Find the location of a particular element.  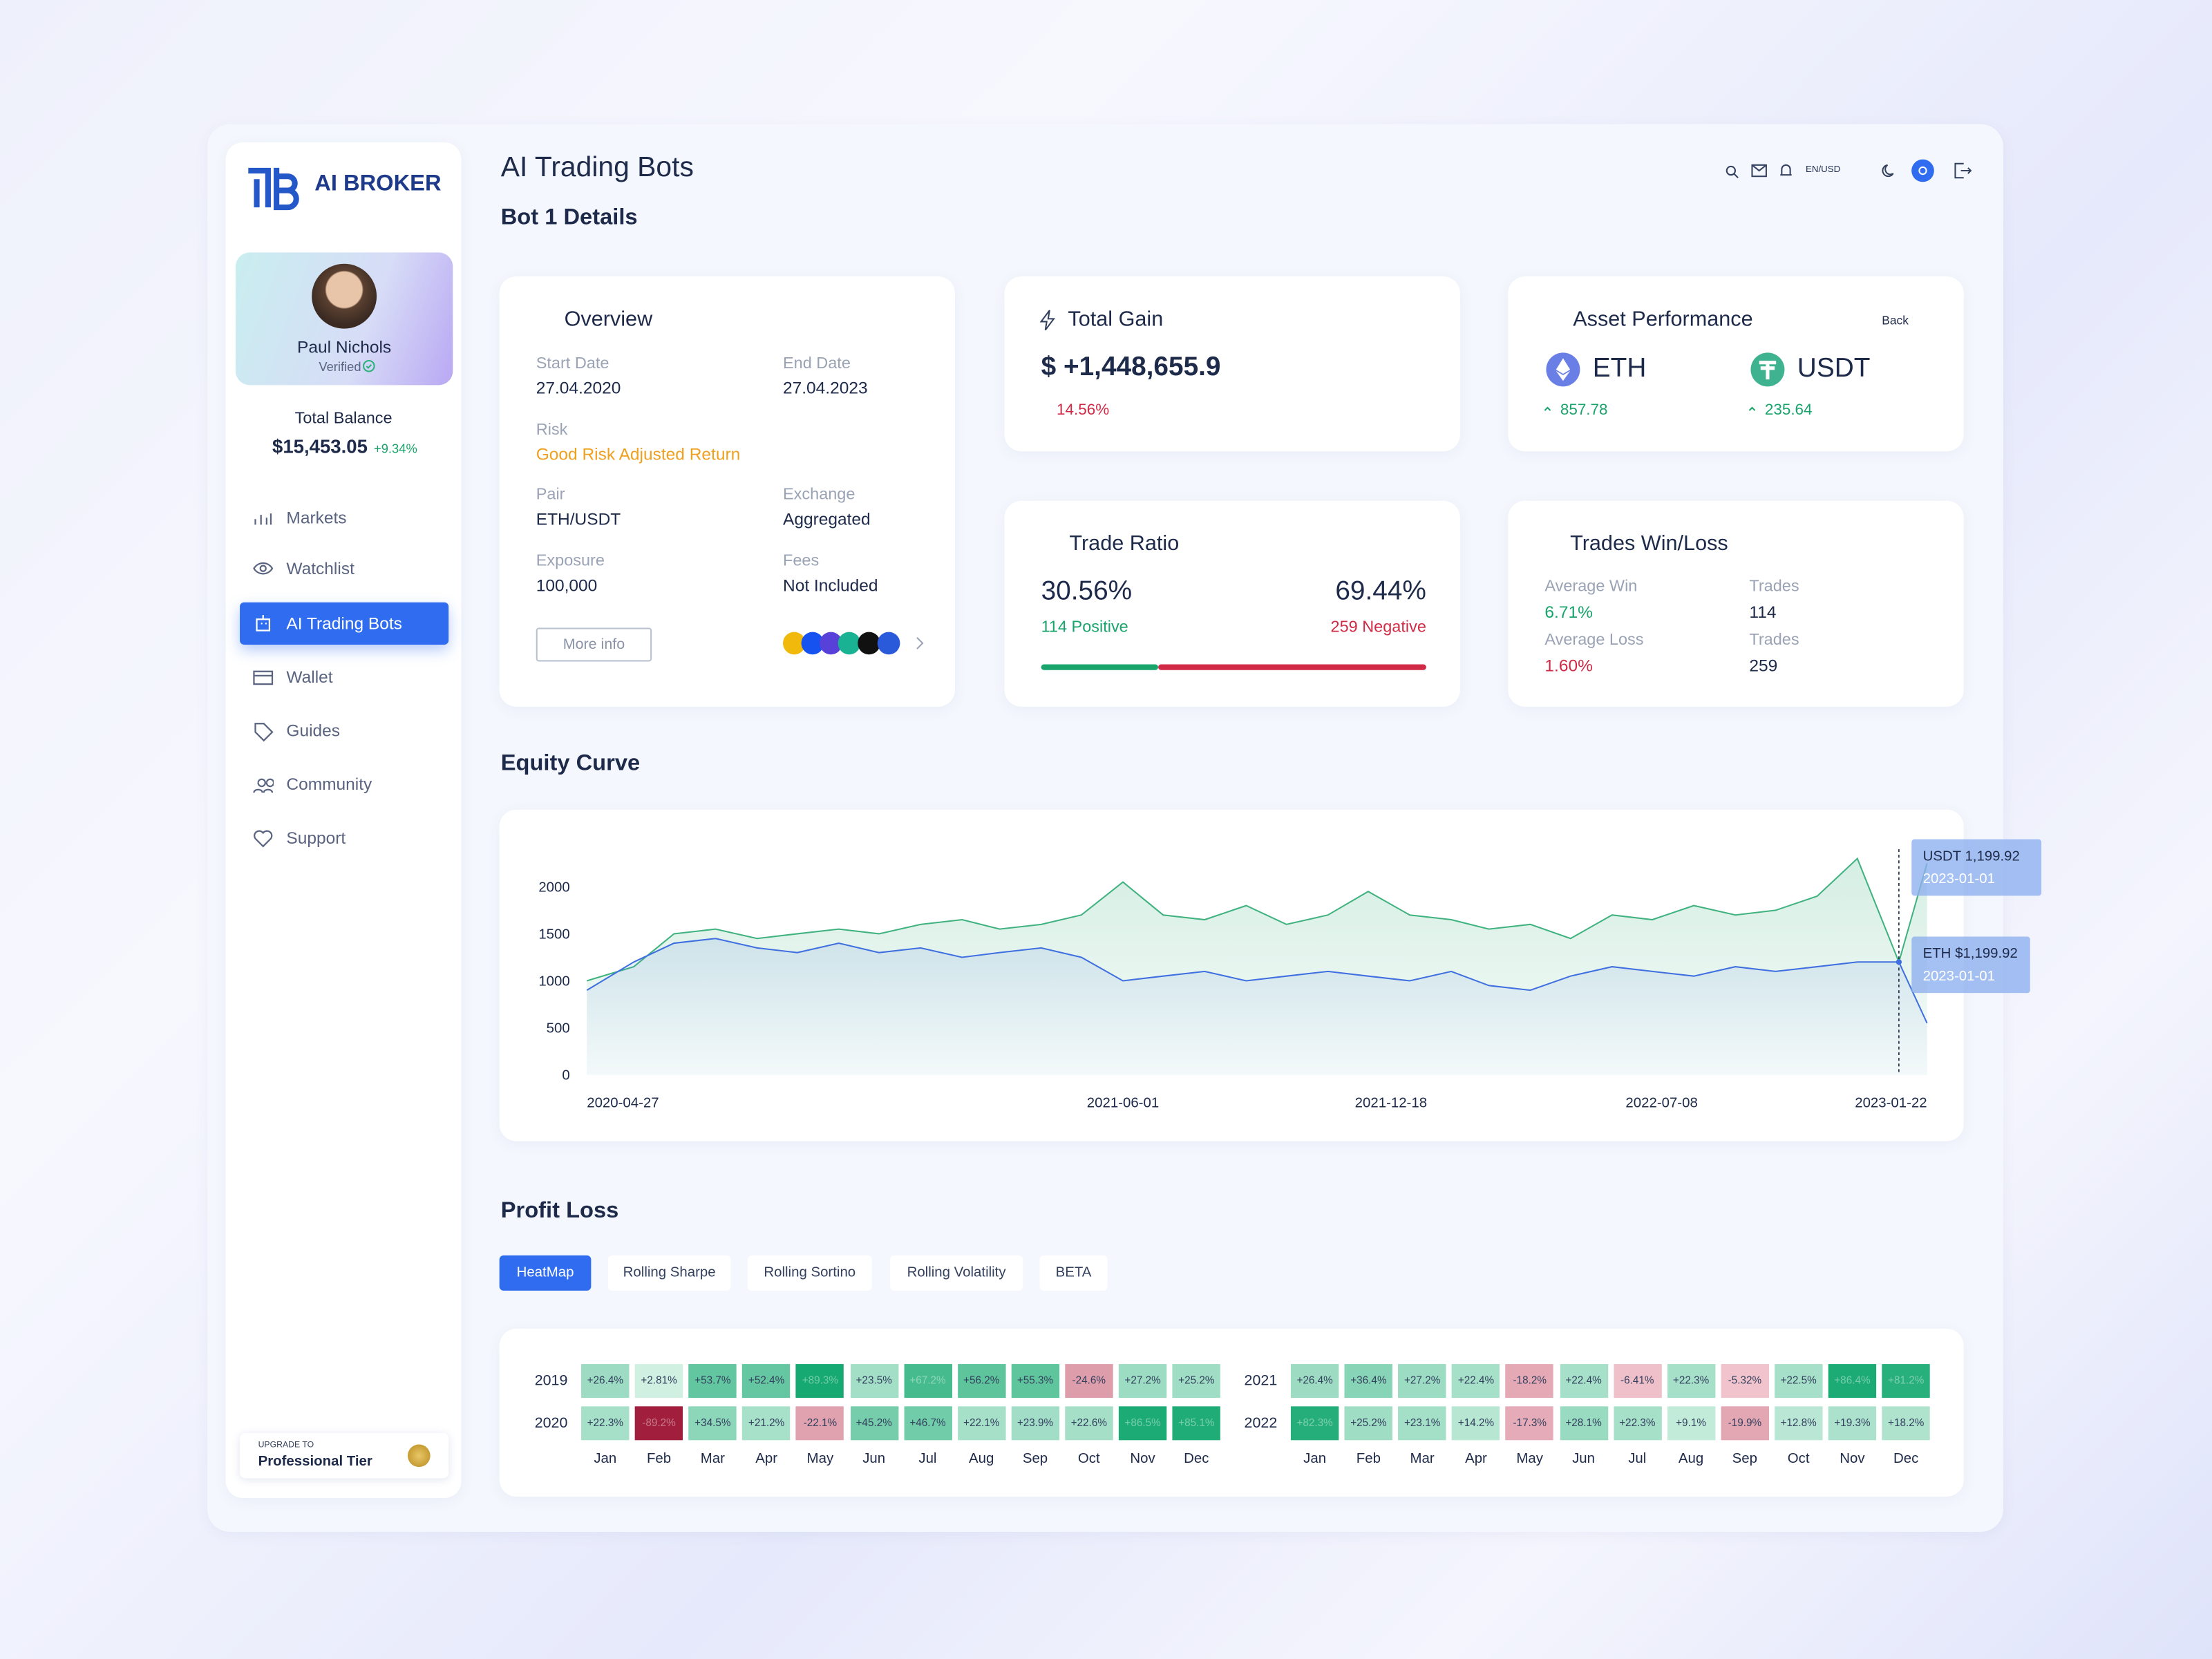

field-value: 100,000 is located at coordinates (567, 585).